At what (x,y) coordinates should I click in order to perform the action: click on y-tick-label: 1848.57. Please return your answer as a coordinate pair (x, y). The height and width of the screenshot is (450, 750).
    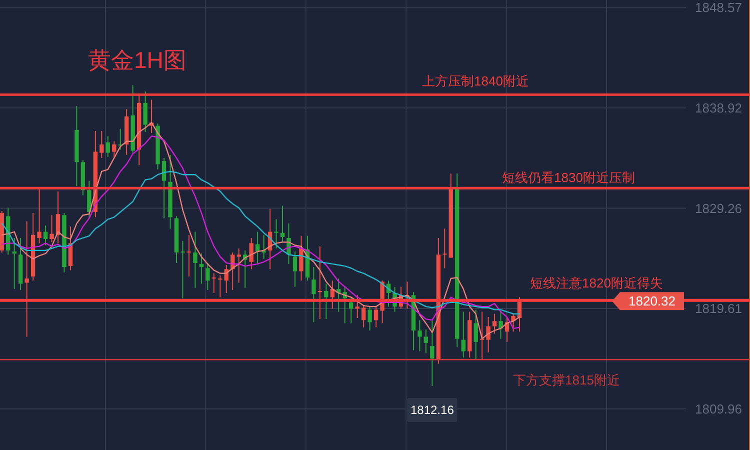
    Looking at the image, I should click on (718, 8).